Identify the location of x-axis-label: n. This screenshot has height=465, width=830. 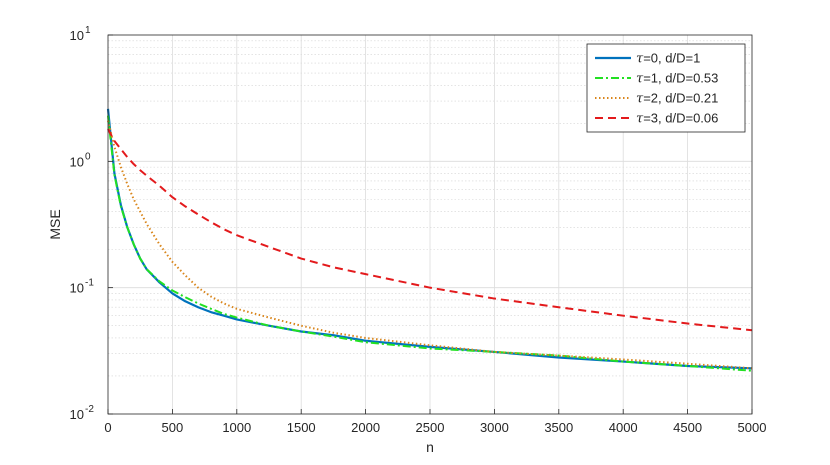
(430, 447).